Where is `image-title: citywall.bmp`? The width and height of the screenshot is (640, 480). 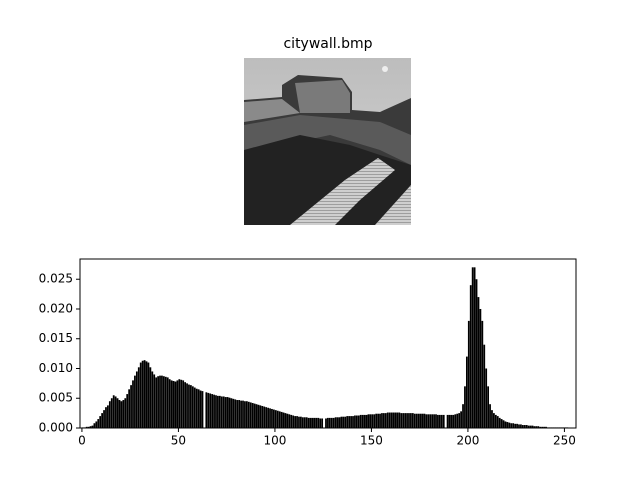
image-title: citywall.bmp is located at coordinates (327, 44).